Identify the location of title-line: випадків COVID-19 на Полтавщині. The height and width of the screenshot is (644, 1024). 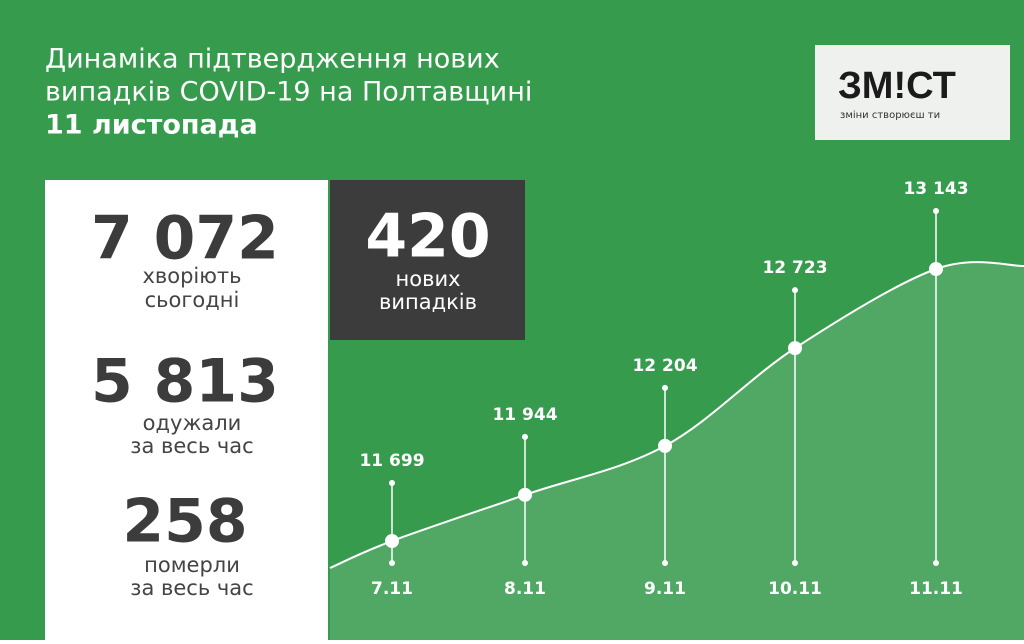
(288, 92).